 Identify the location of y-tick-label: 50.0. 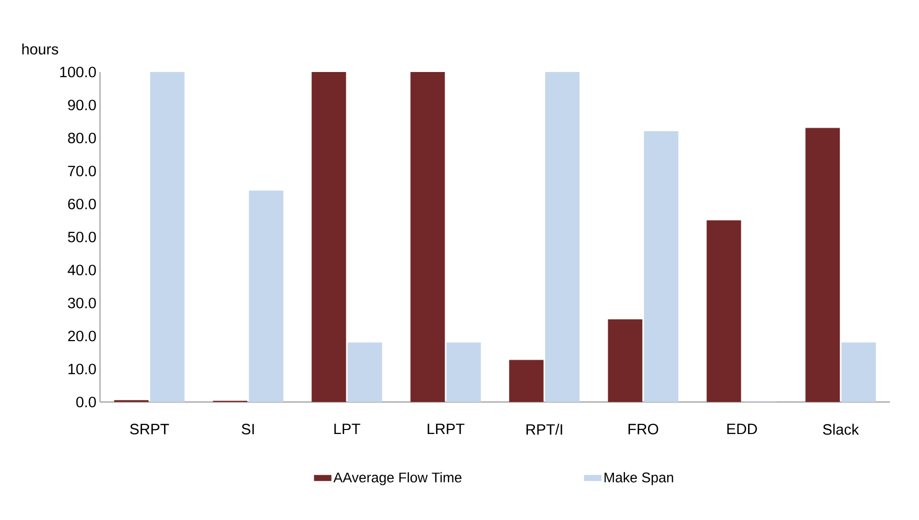
(82, 237).